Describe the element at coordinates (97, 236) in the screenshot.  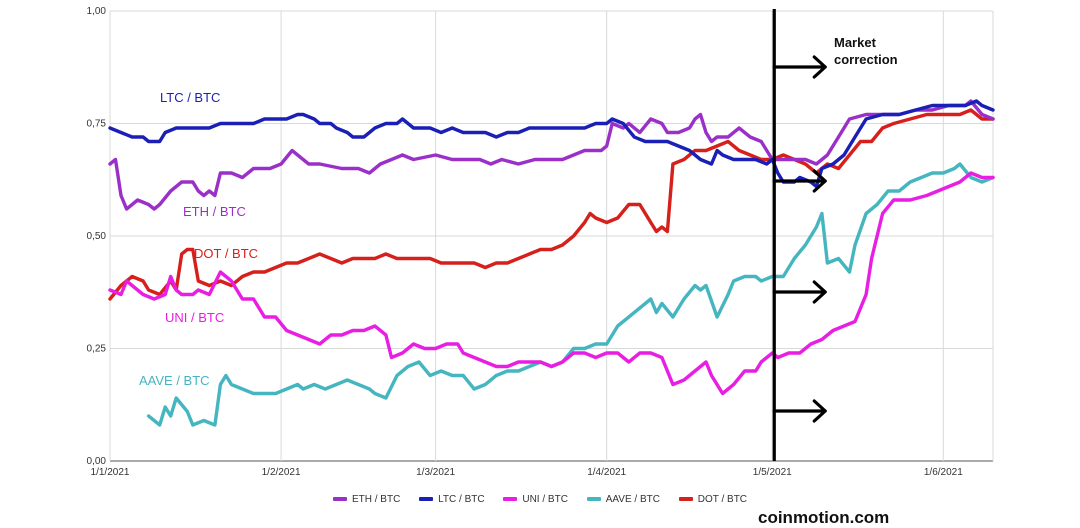
I see `y-tick-label: 0,50` at that location.